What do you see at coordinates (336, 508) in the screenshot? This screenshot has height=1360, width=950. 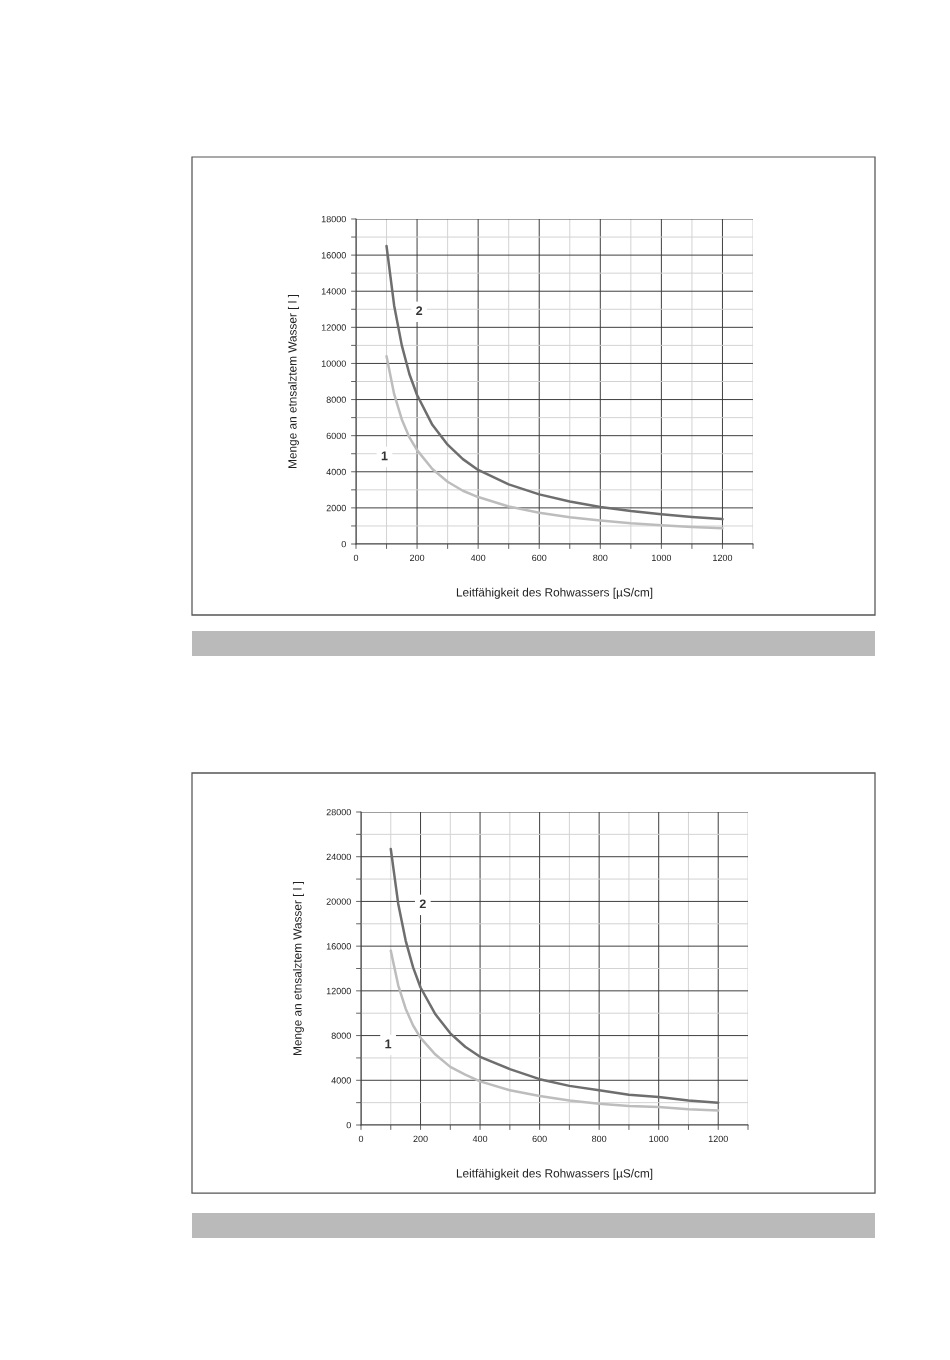 I see `y-tick-label: 2000` at bounding box center [336, 508].